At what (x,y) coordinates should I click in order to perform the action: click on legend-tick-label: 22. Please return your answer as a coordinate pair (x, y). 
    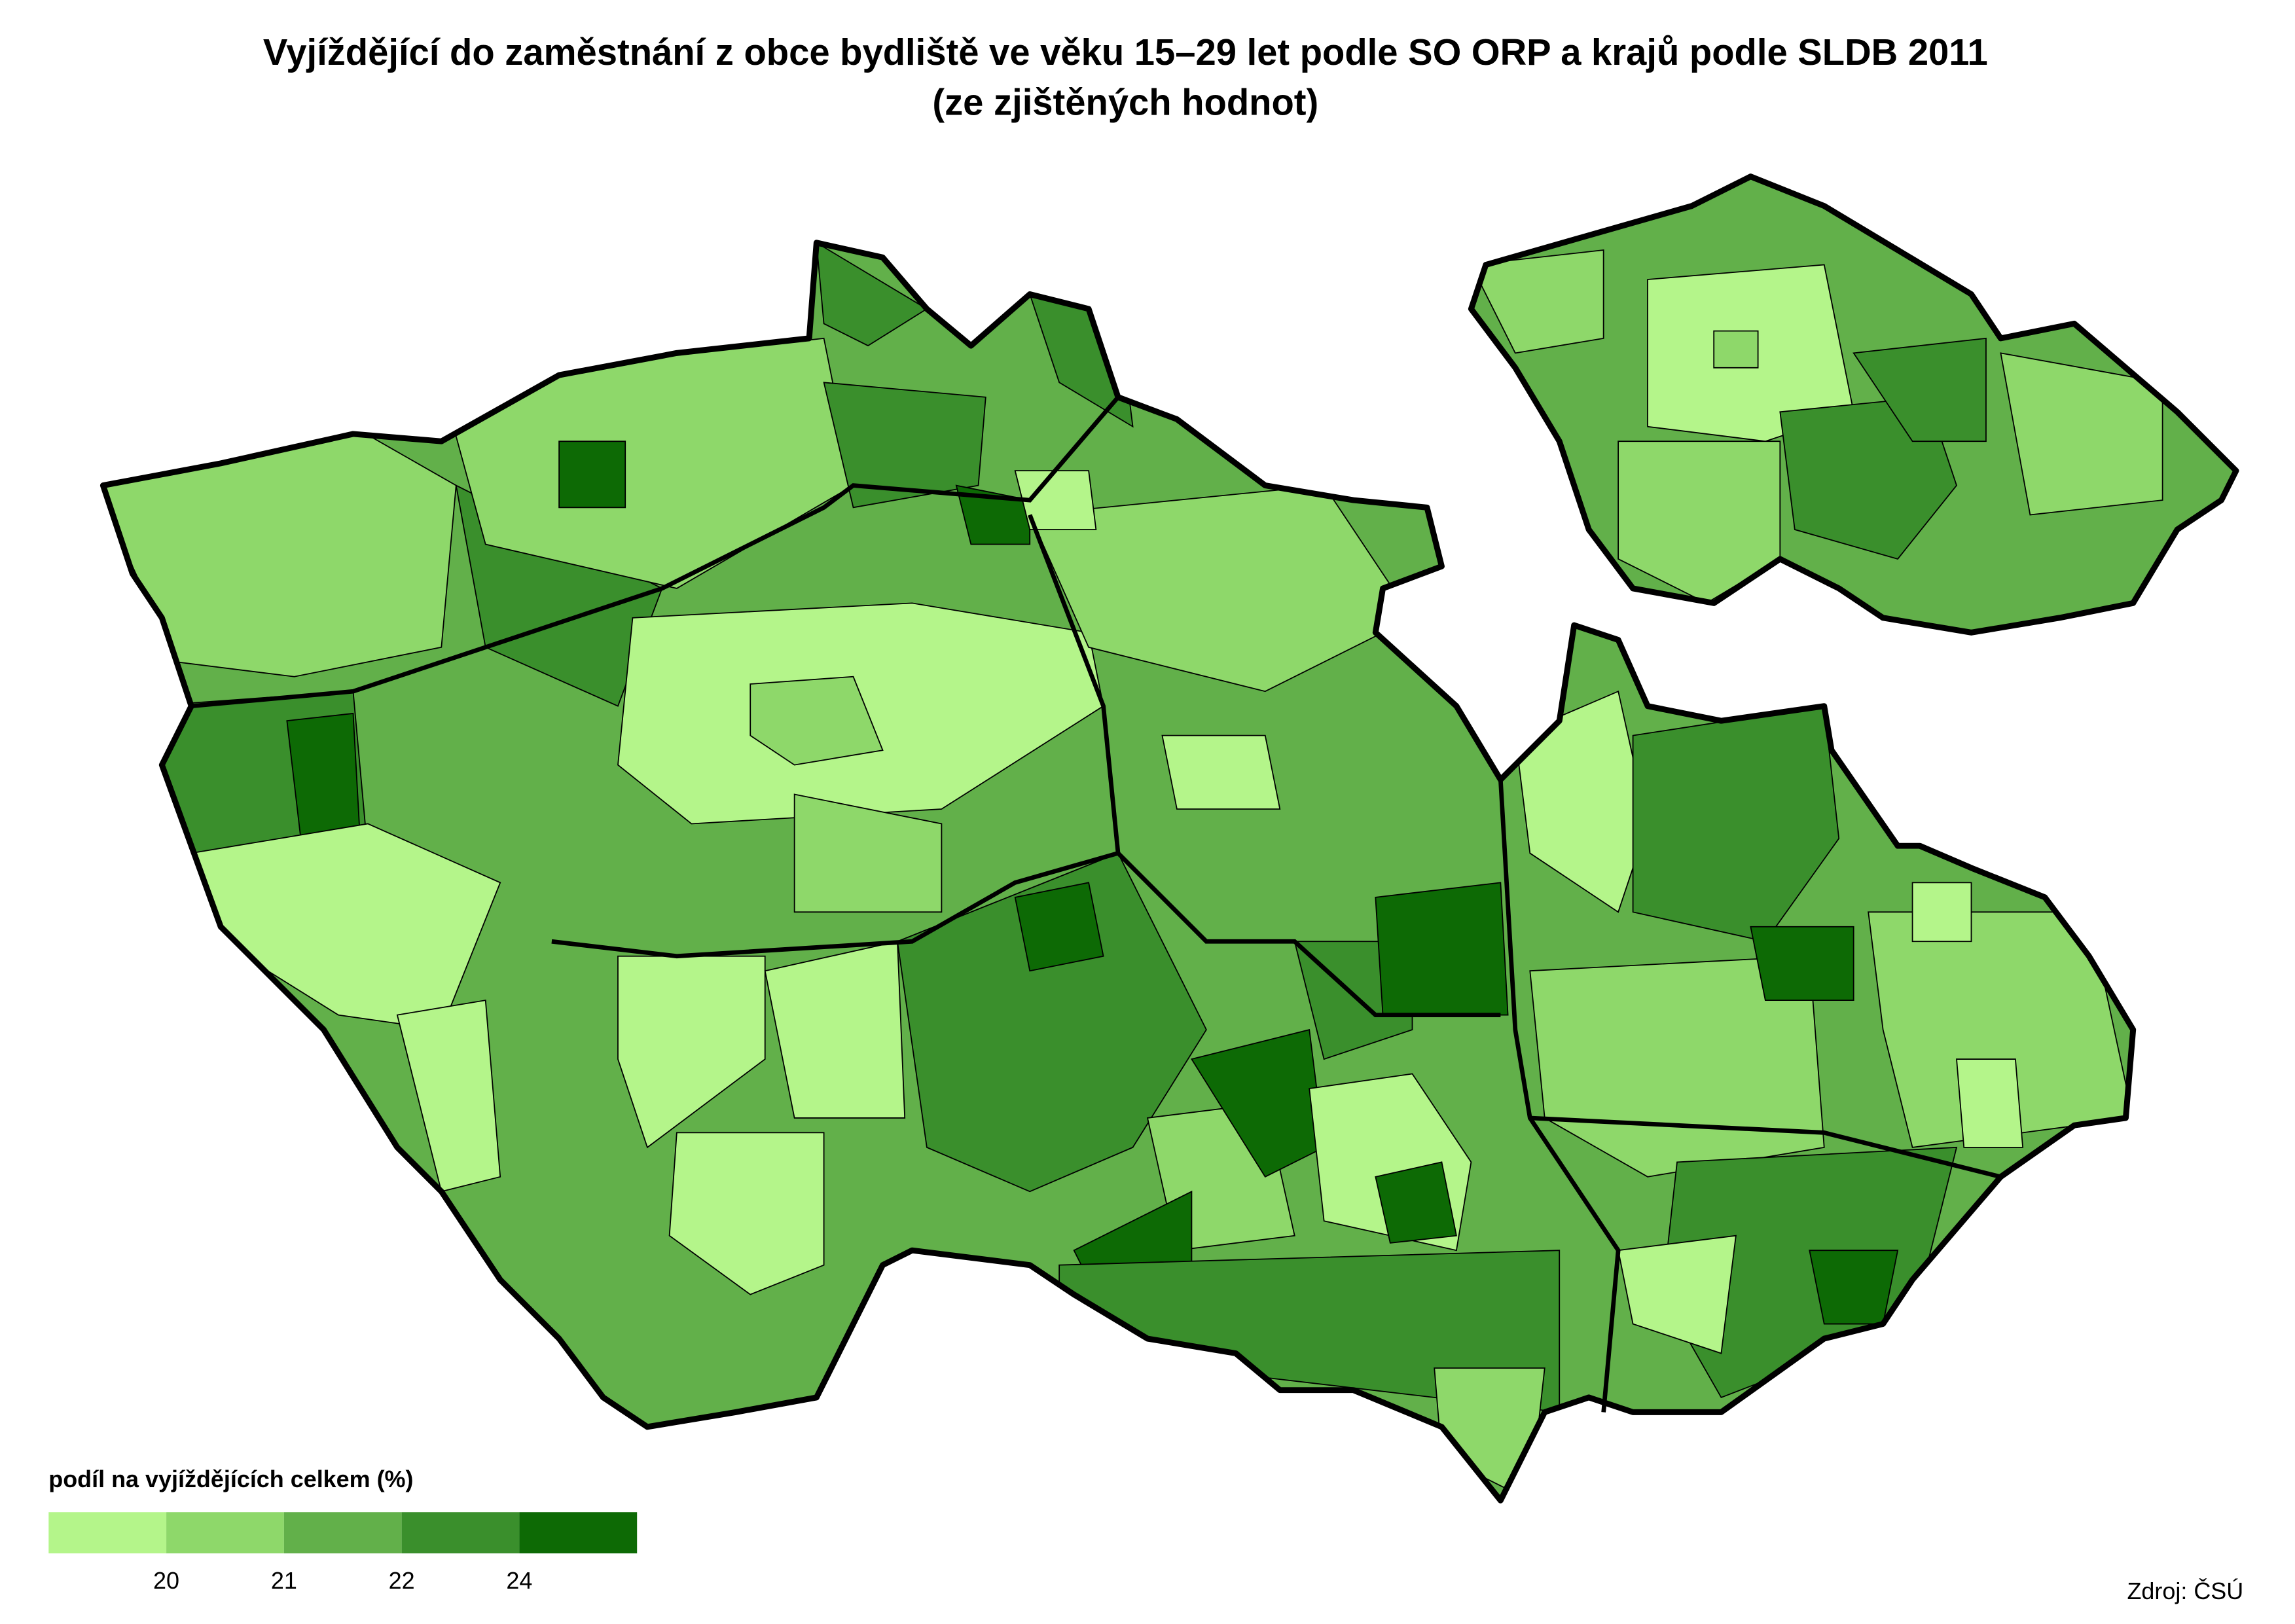
    Looking at the image, I should click on (402, 1580).